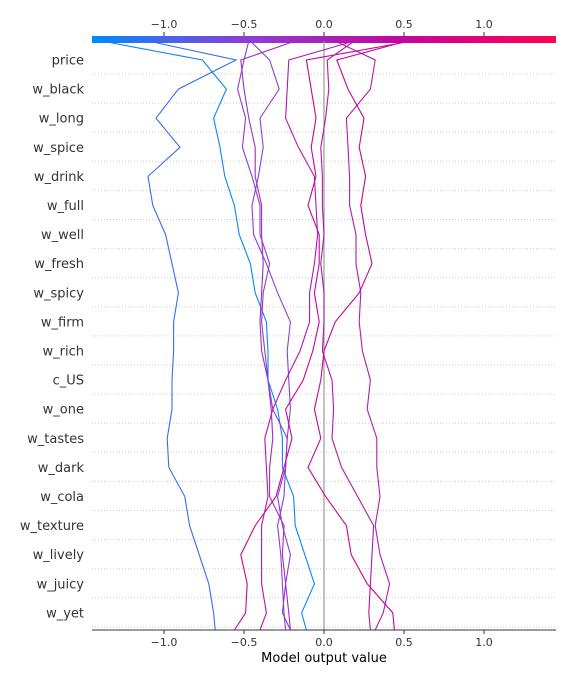  I want to click on feature-label-w-drink: w_drink, so click(59, 177).